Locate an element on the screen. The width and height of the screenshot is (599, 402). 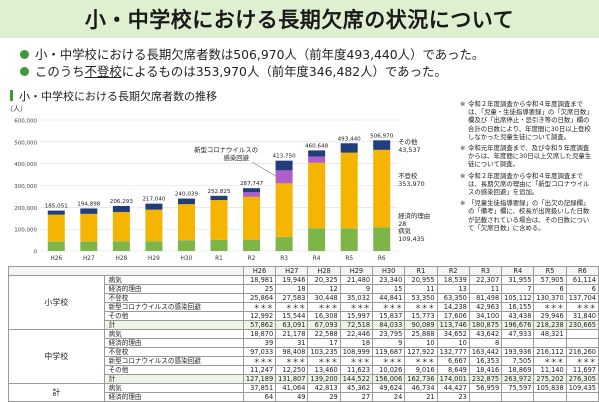
table-cell: 10,026 is located at coordinates (389, 370).